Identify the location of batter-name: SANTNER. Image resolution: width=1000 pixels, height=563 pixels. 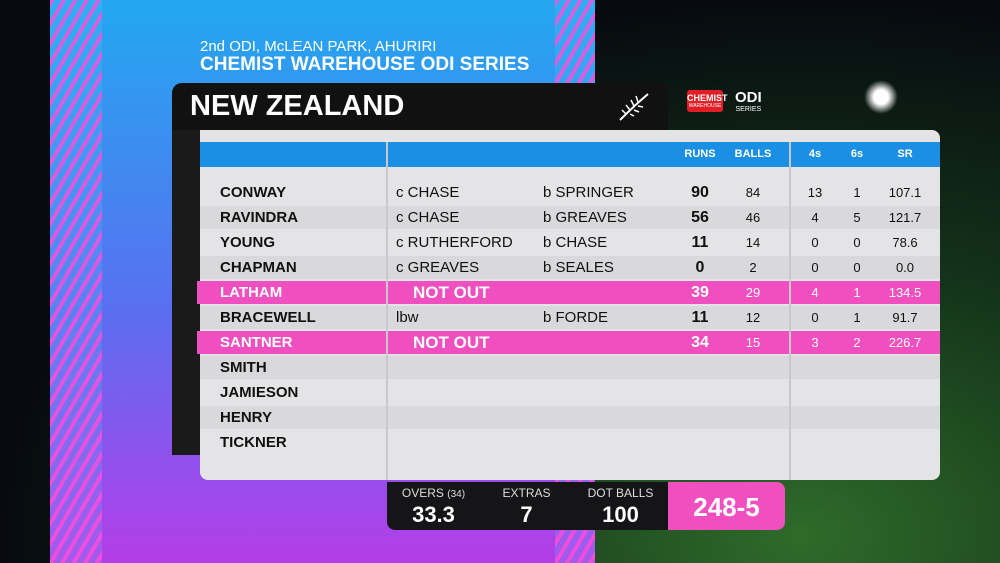
(256, 342).